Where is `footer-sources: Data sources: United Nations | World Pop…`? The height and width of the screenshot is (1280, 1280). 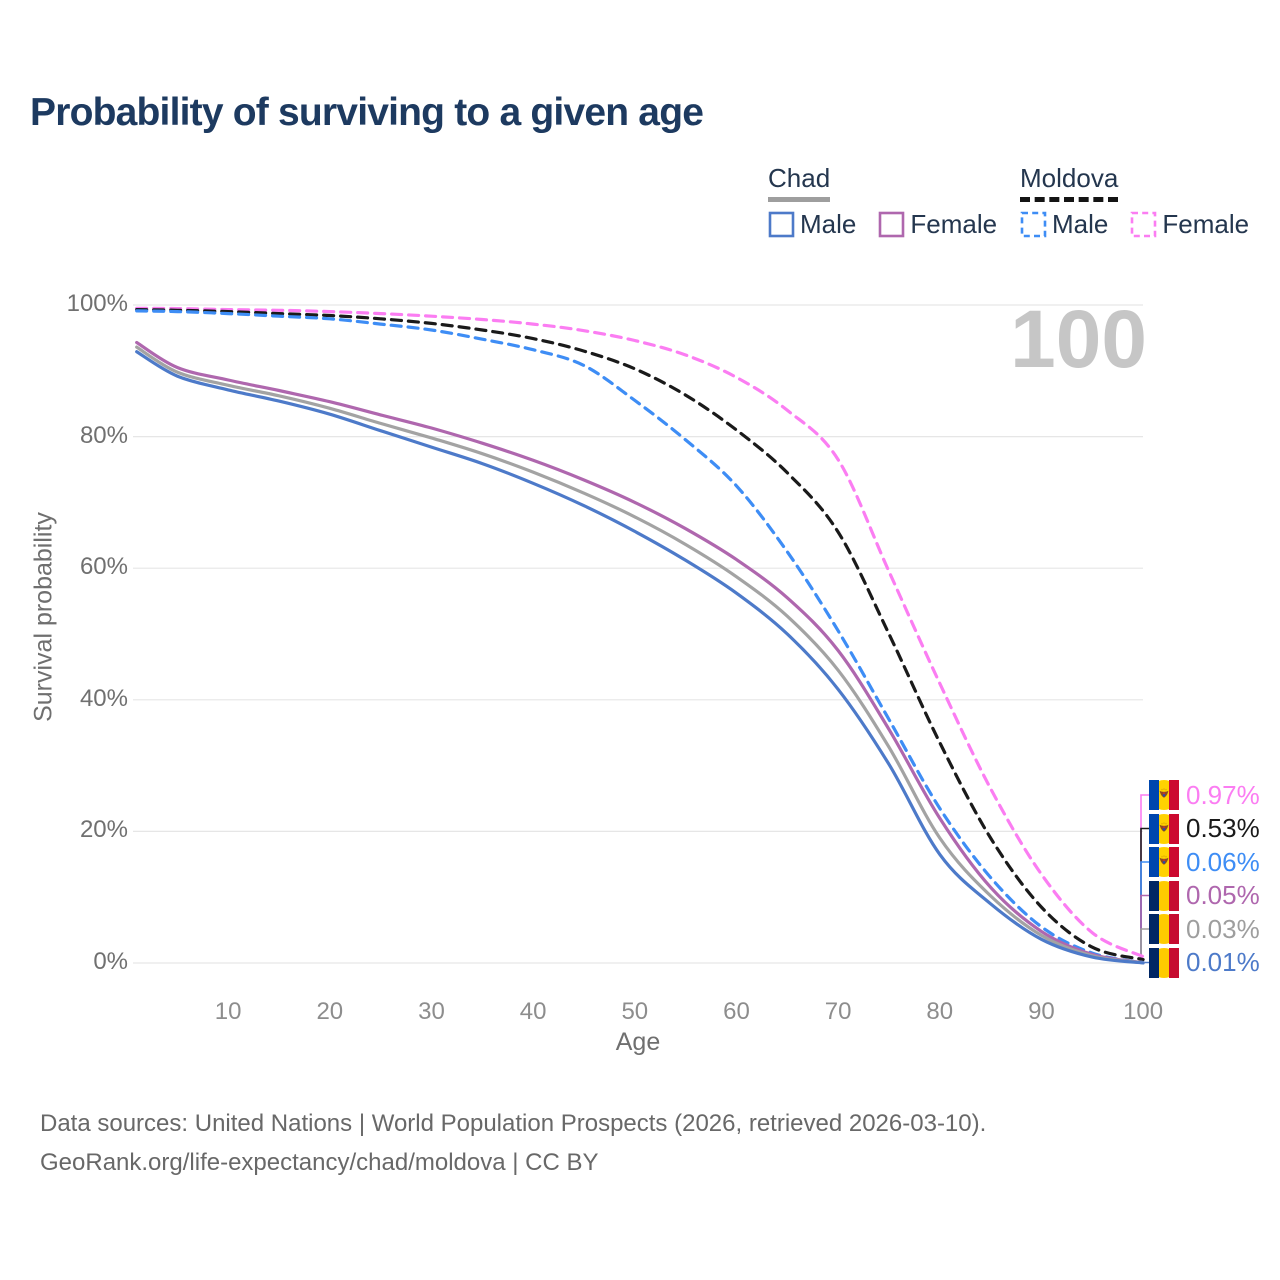 footer-sources: Data sources: United Nations | World Pop… is located at coordinates (513, 1123).